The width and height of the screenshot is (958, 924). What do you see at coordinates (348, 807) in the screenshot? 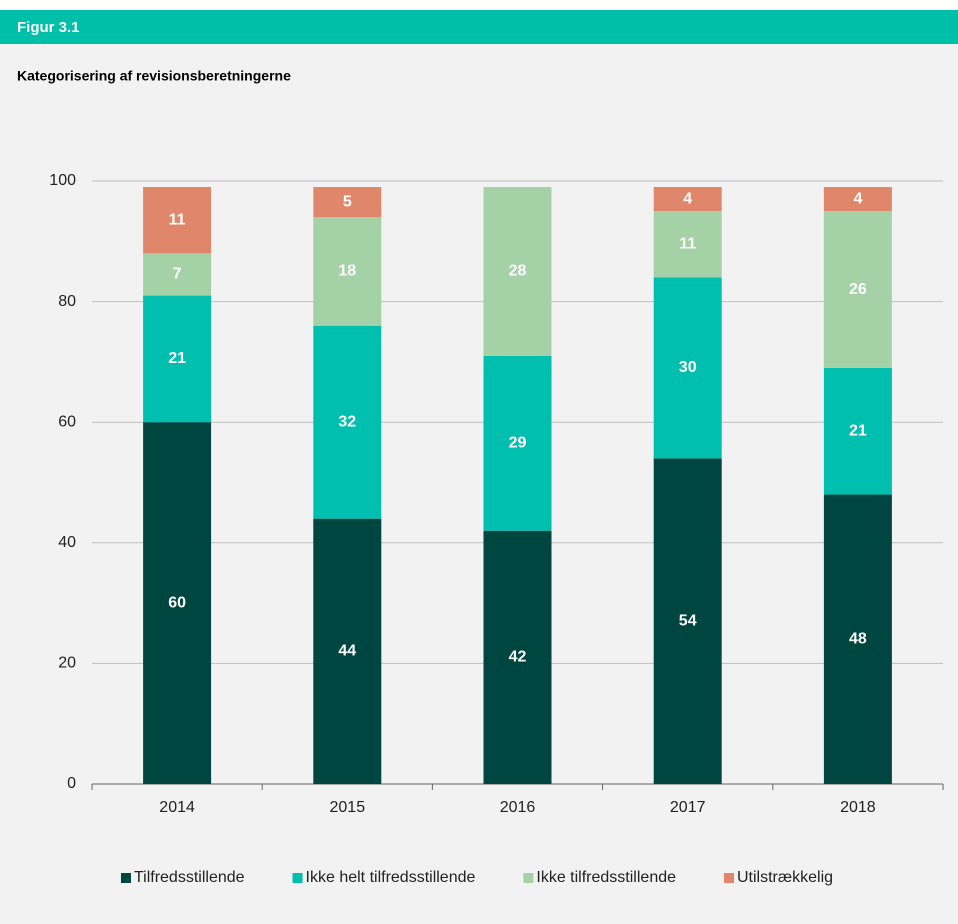
I see `x-tick-label: 2015` at bounding box center [348, 807].